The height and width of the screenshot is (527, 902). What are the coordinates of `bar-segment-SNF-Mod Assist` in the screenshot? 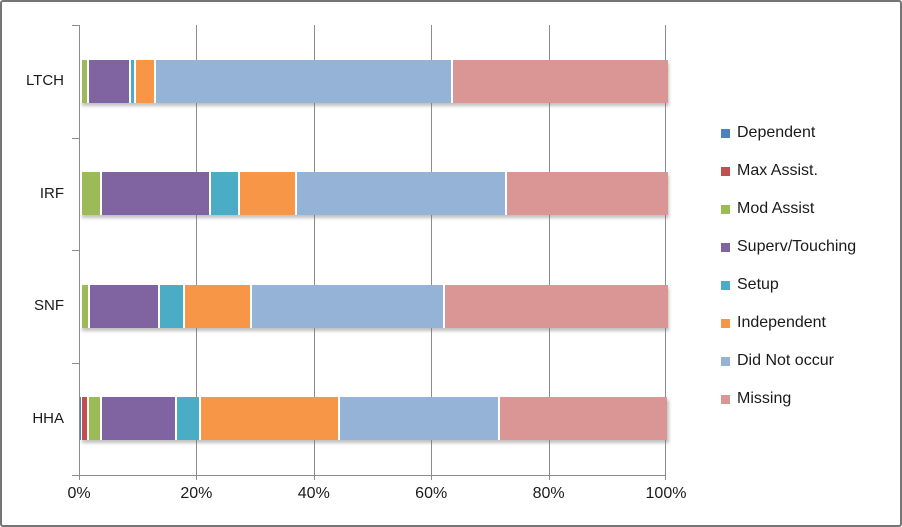 It's located at (86, 306).